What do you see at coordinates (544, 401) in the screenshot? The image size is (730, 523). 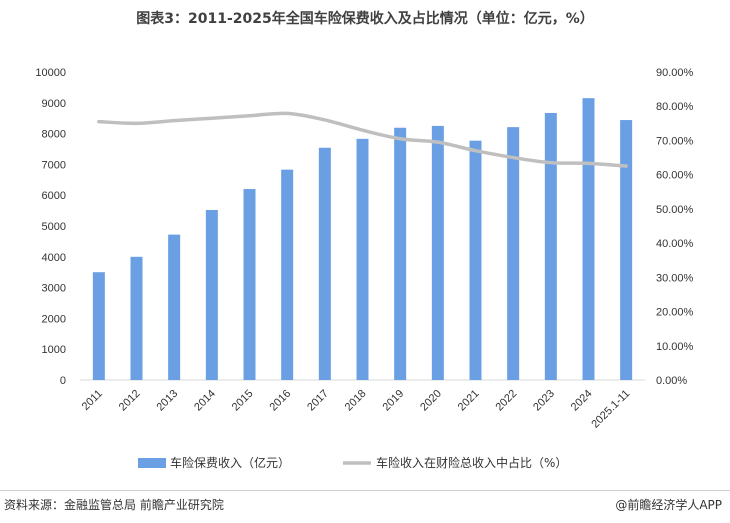 I see `x-tick-label: 2023` at bounding box center [544, 401].